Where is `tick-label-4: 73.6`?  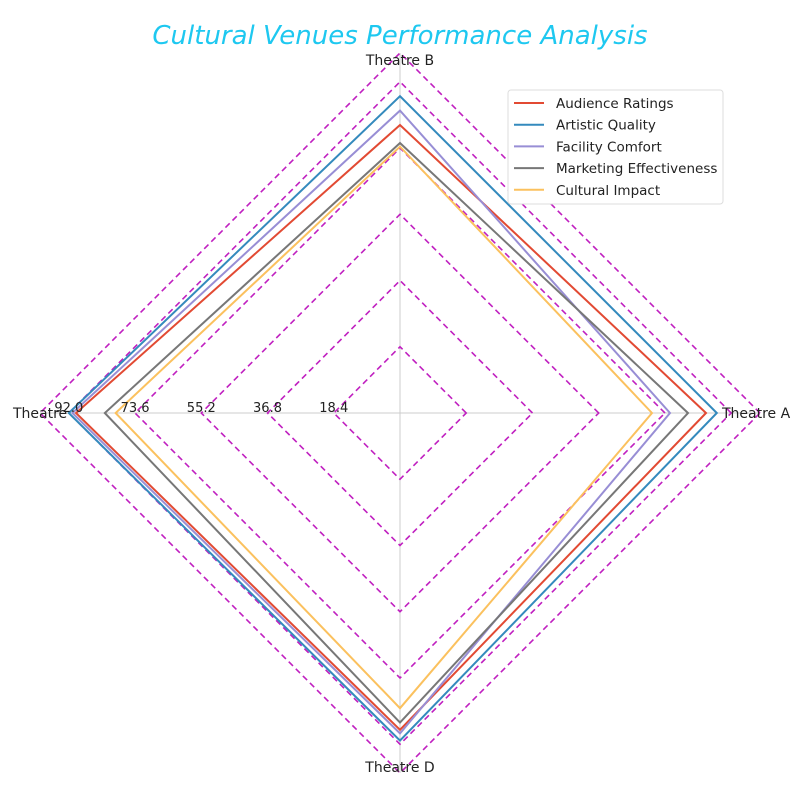 tick-label-4: 73.6 is located at coordinates (135, 408).